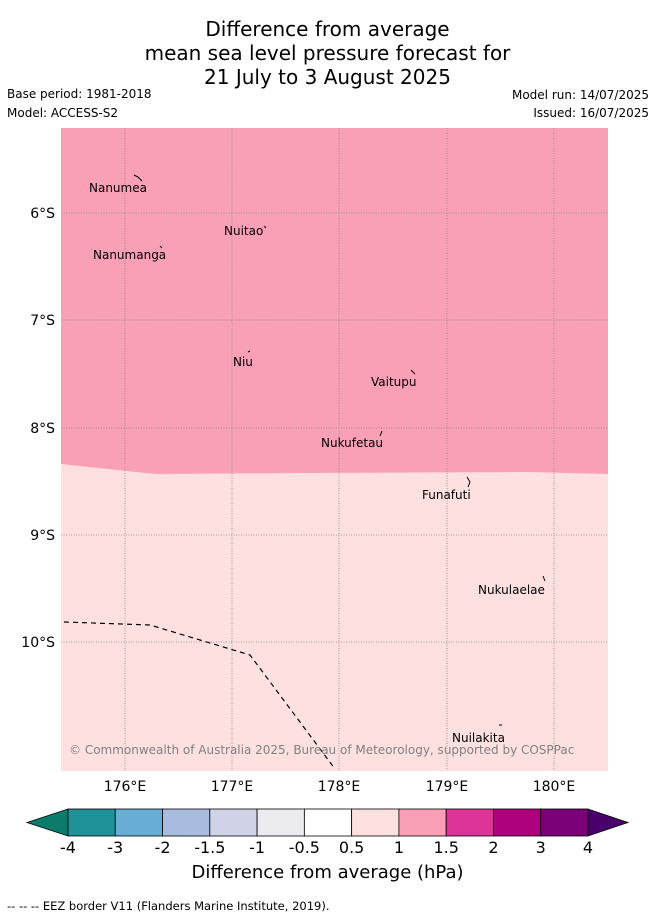  What do you see at coordinates (511, 590) in the screenshot?
I see `place-label-nukulaelae: Nukulaelae` at bounding box center [511, 590].